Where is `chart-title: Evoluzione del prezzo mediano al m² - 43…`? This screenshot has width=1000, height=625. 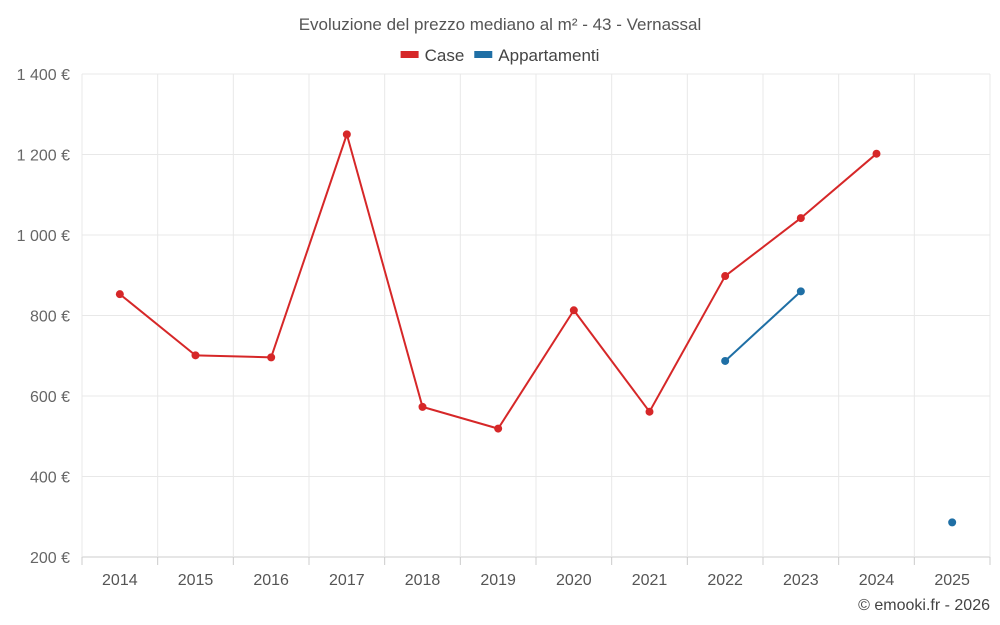 chart-title: Evoluzione del prezzo mediano al m² - 43… is located at coordinates (500, 24).